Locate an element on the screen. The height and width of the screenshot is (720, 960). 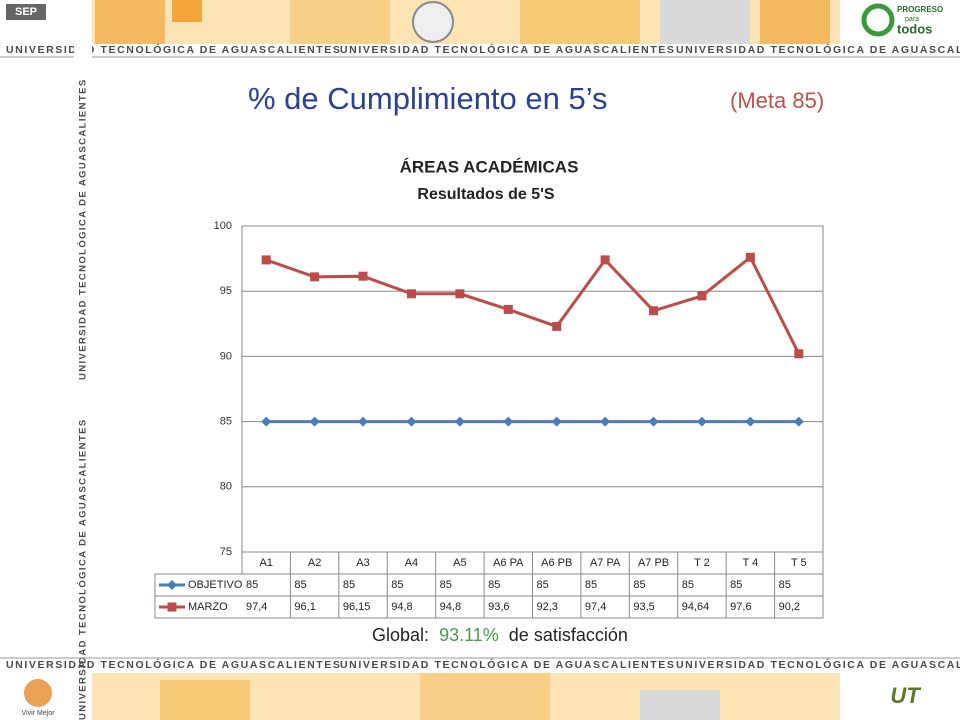
slide-title: % de Cumplimiento en 5’s is located at coordinates (428, 98).